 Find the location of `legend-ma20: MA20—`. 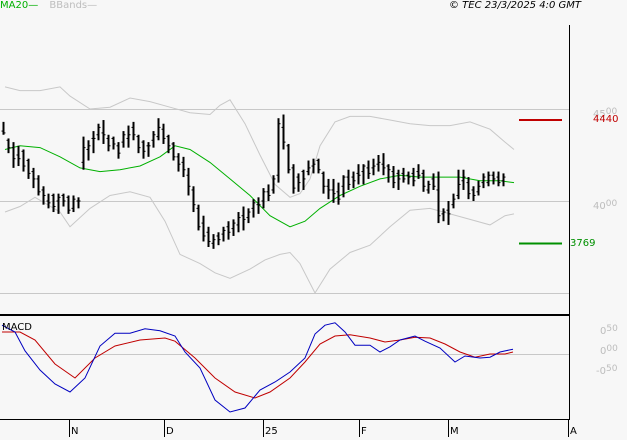

legend-ma20: MA20— is located at coordinates (19, 5).